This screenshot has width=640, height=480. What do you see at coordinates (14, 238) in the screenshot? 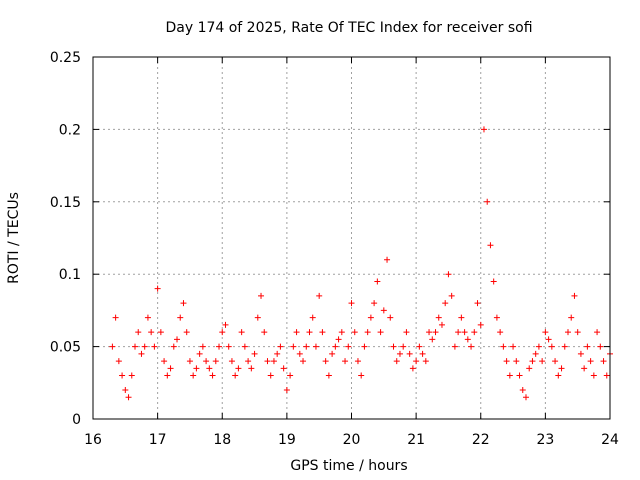
I see `y-axis-label: ROTI / TECUs` at bounding box center [14, 238].